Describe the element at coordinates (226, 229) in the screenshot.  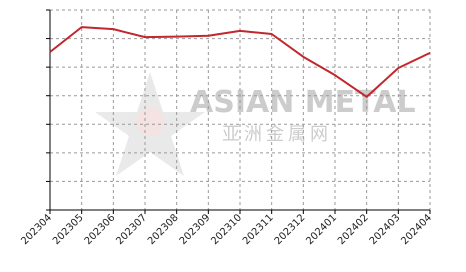
I see `x-tick-label: 202310` at that location.